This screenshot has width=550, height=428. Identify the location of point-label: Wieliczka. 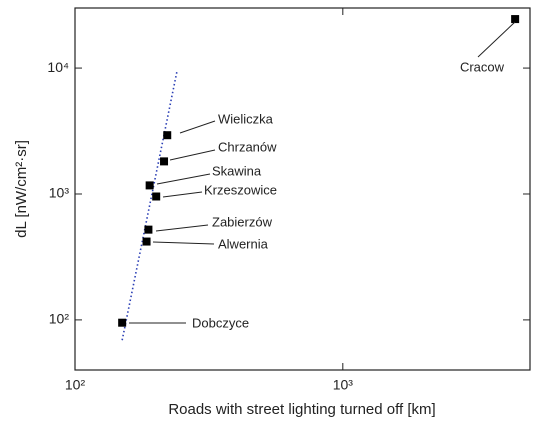
(246, 118).